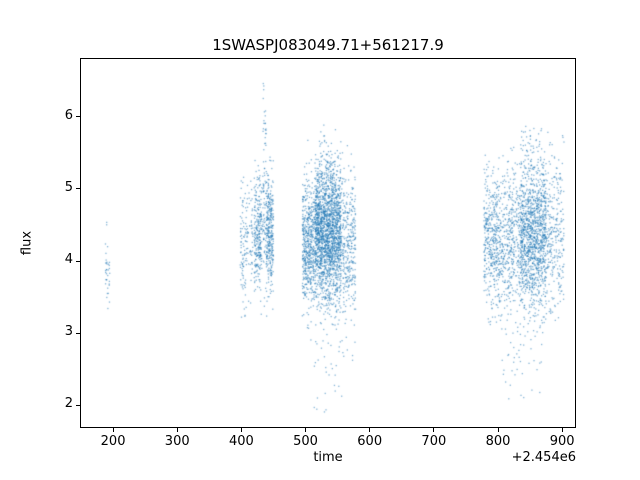  I want to click on x-tick-label: 400, so click(241, 441).